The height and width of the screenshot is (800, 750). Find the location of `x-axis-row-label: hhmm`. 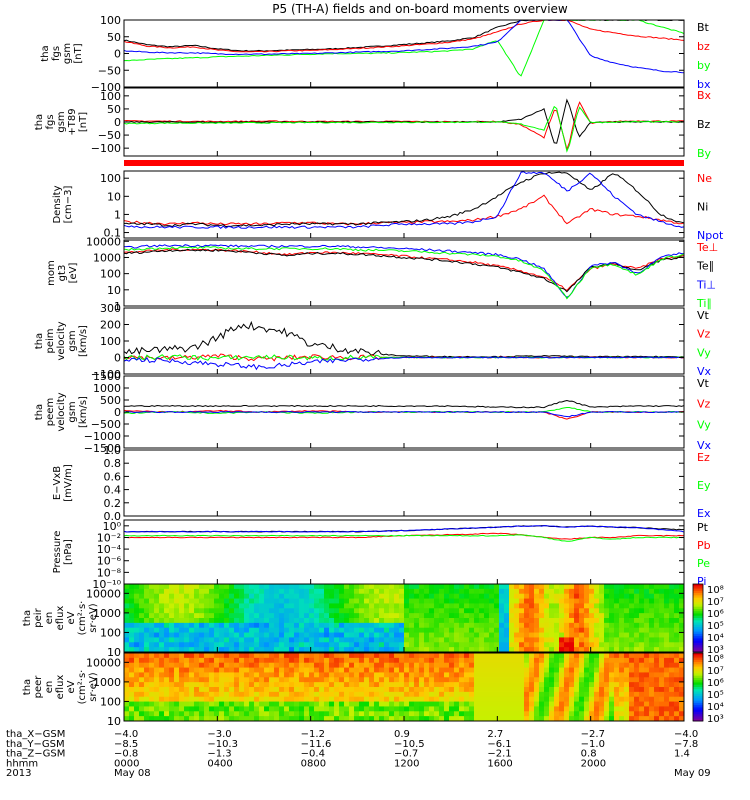

x-axis-row-label: hhmm is located at coordinates (22, 763).